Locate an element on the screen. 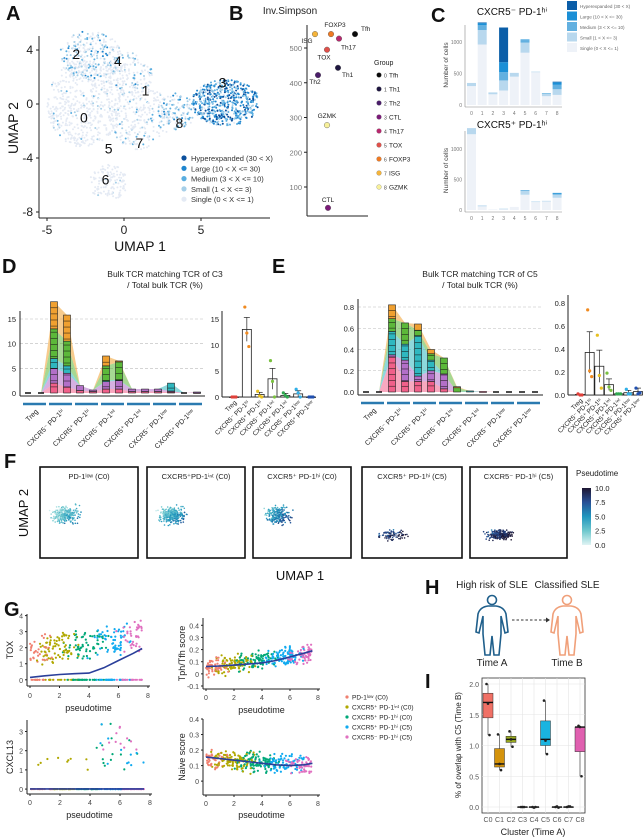  subplot-title: CXCR5⁺PD-1ⁱⁿᵗ (C0) is located at coordinates (196, 476).